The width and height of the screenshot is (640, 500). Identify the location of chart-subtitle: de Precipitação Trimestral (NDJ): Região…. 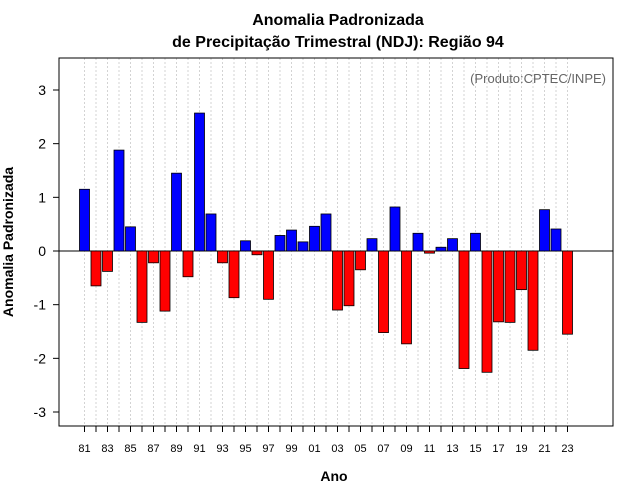
(338, 42).